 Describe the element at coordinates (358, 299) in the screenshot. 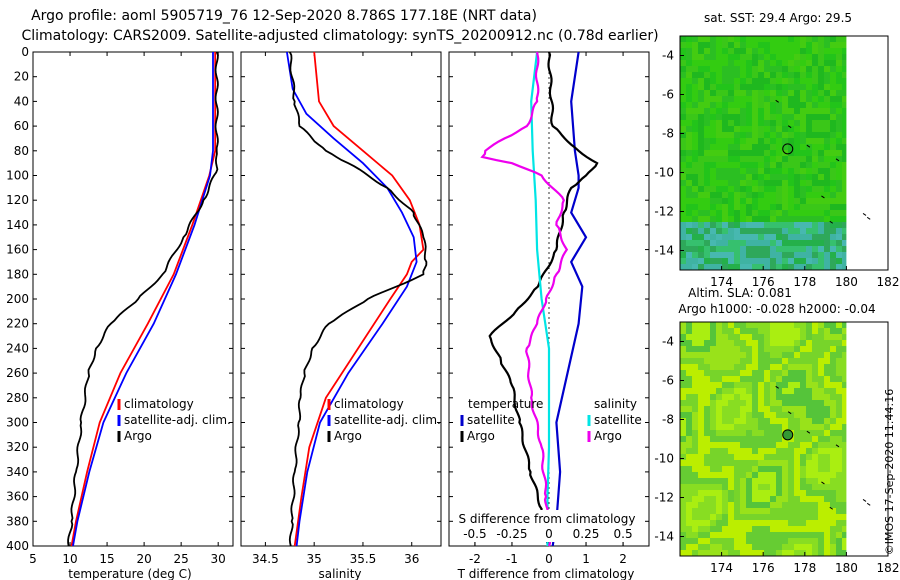

I see `series-line-argo` at that location.